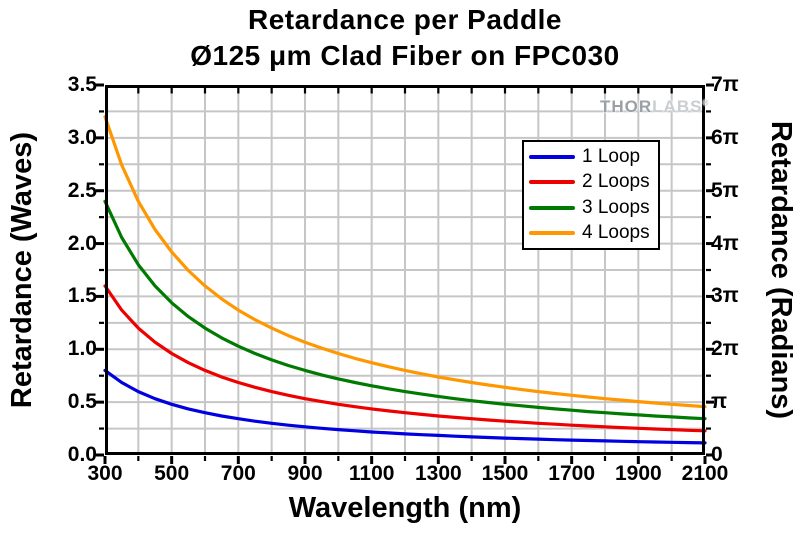 The height and width of the screenshot is (533, 800). Describe the element at coordinates (105, 473) in the screenshot. I see `x-tick-label: 300` at that location.